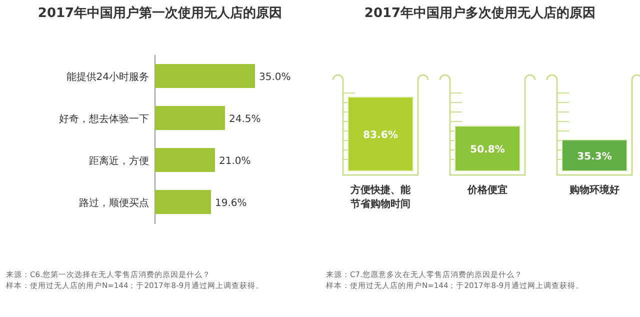 The width and height of the screenshot is (640, 317). Describe the element at coordinates (480, 13) in the screenshot. I see `chart-title: 2017年中国用户多次使用无人店的原因` at that location.